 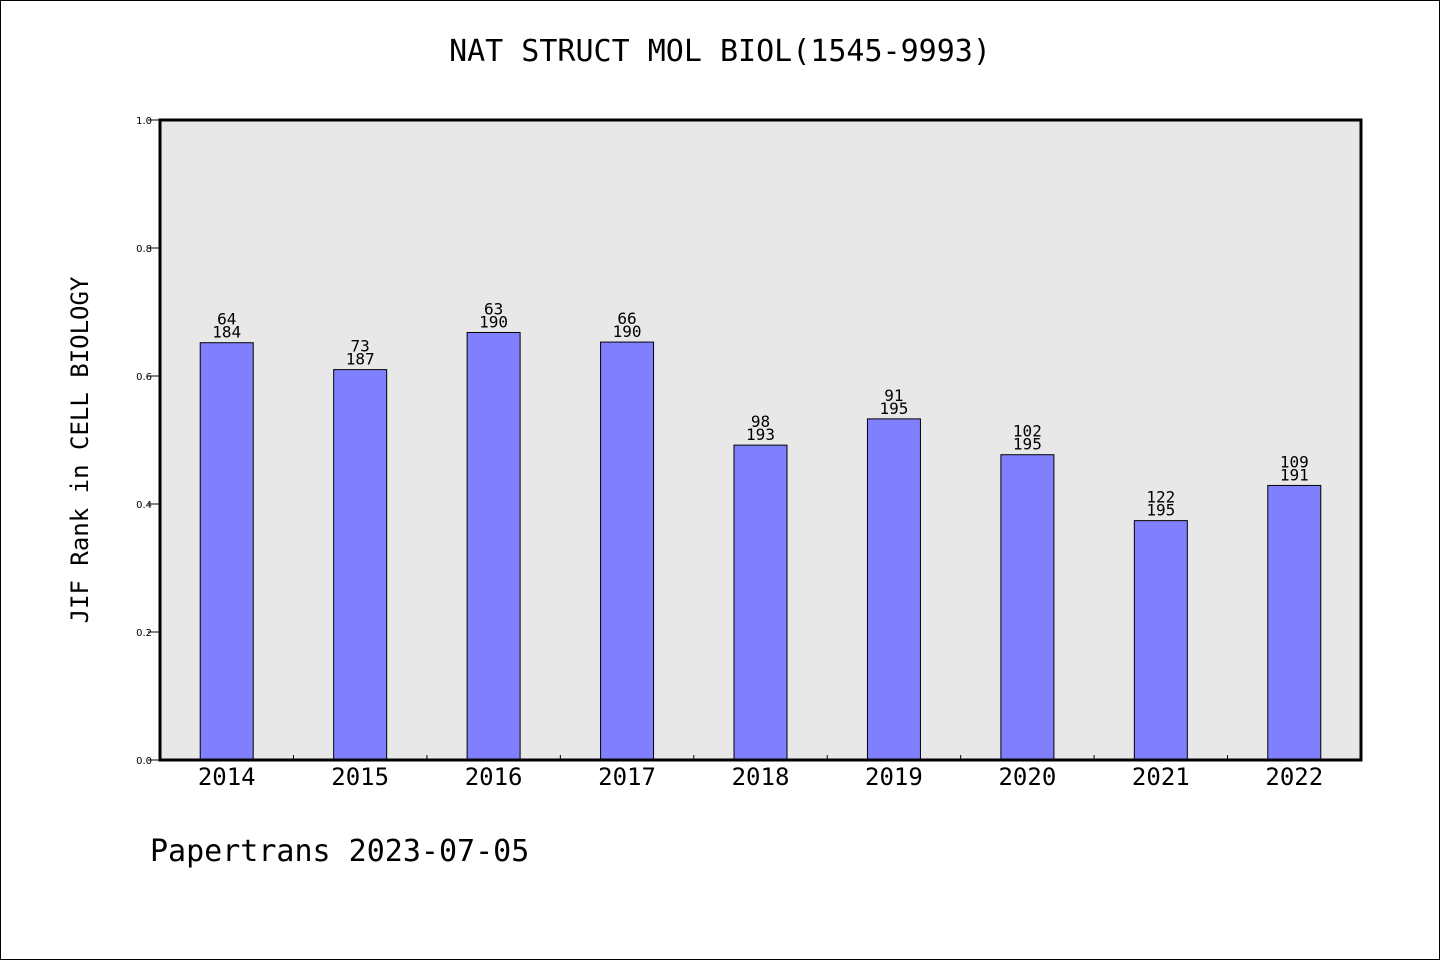 I want to click on y-tick-label: 0.8, so click(x=144, y=249).